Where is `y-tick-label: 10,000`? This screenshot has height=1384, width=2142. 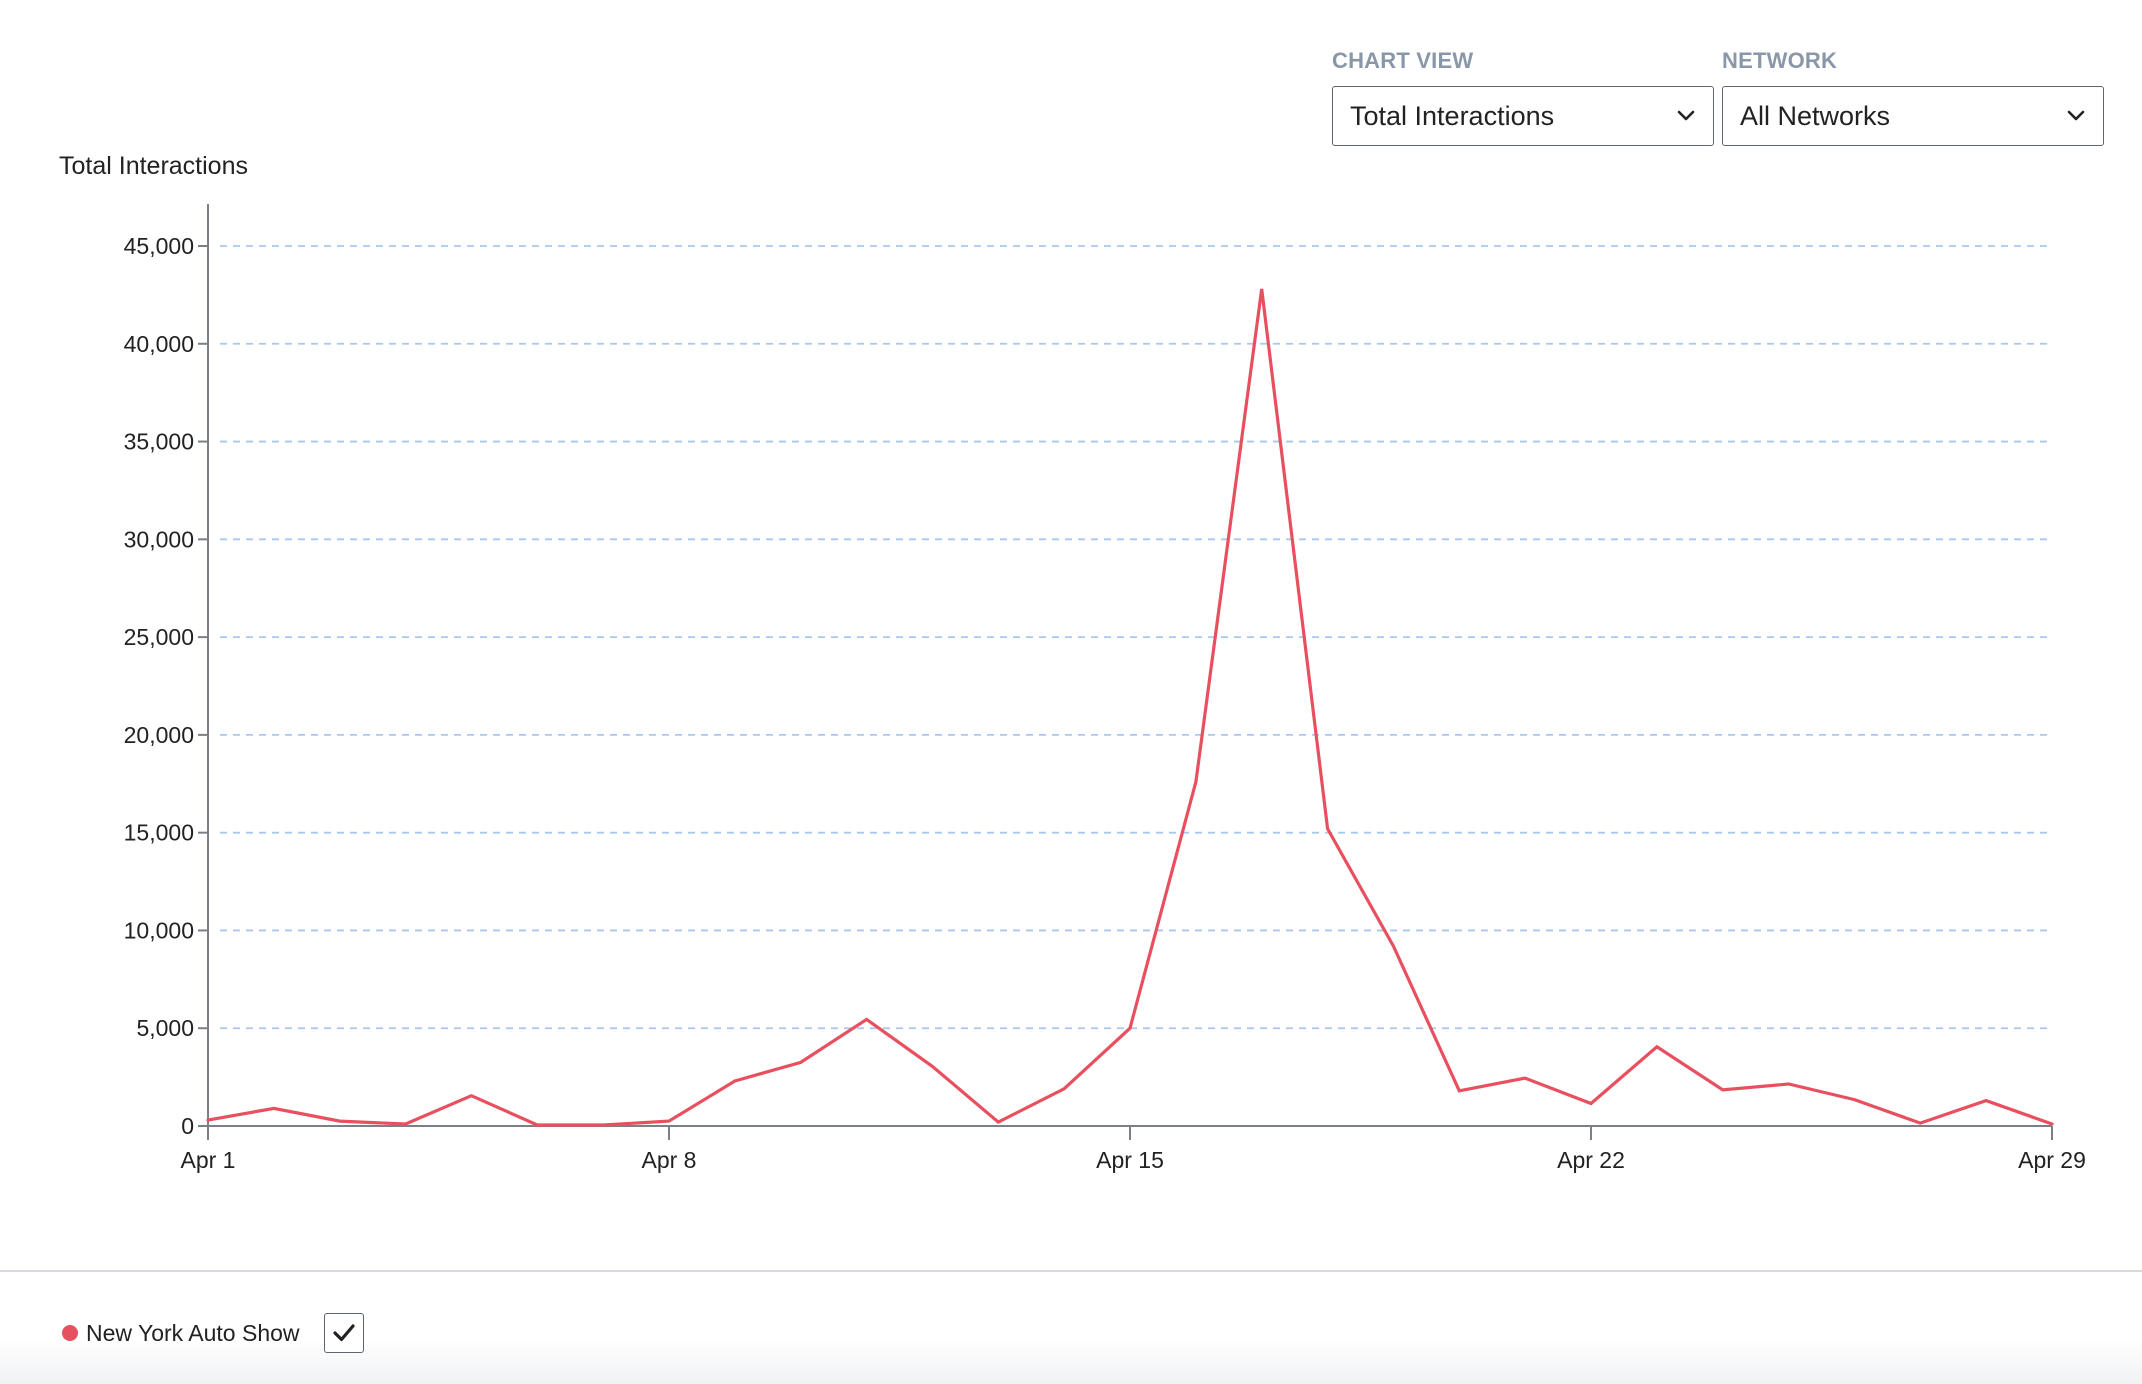
y-tick-label: 10,000 is located at coordinates (159, 930).